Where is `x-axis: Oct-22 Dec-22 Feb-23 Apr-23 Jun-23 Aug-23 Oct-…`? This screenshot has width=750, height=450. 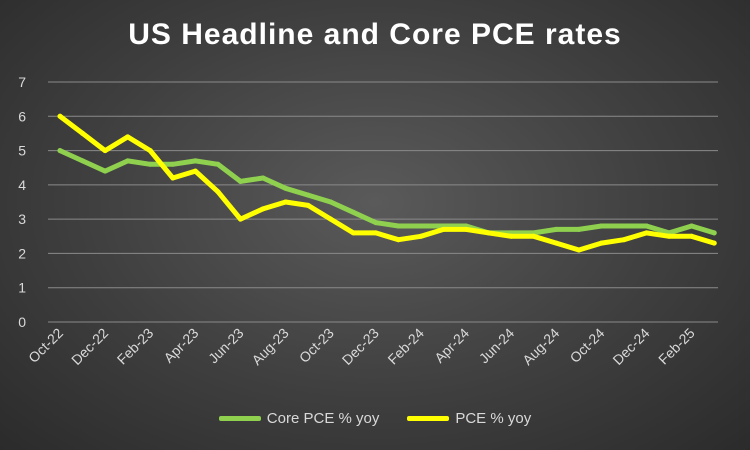 x-axis: Oct-22 Dec-22 Feb-23 Apr-23 Jun-23 Aug-23 Oct-… is located at coordinates (361, 346).